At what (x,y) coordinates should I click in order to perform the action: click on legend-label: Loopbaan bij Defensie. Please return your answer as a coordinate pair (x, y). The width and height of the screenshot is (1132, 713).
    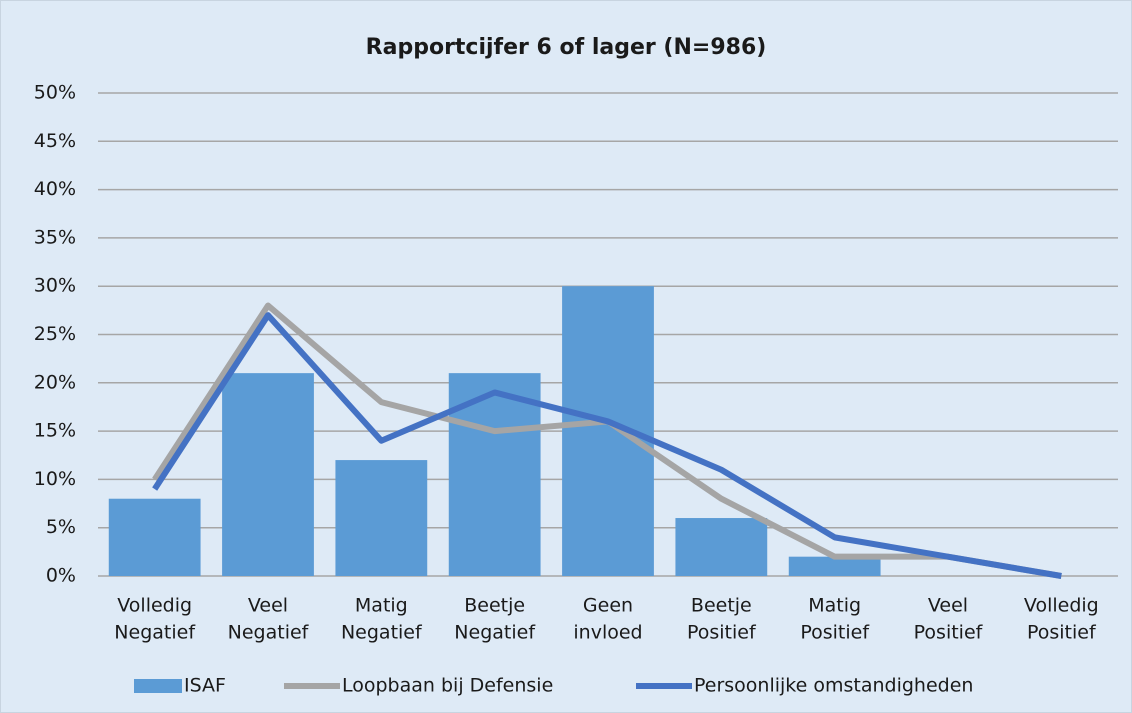
    Looking at the image, I should click on (447, 686).